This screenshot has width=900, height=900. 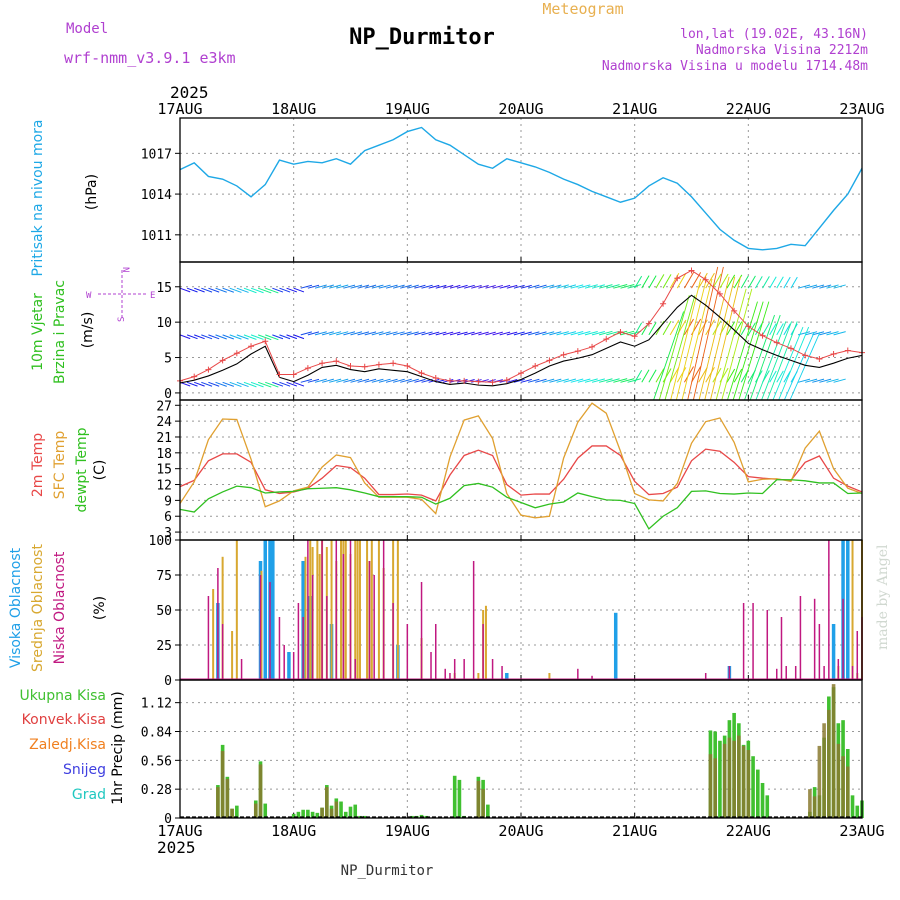 What do you see at coordinates (502, 753) in the screenshot?
I see `panel-4: 0 0.28 0.56 0.84 1.12` at bounding box center [502, 753].